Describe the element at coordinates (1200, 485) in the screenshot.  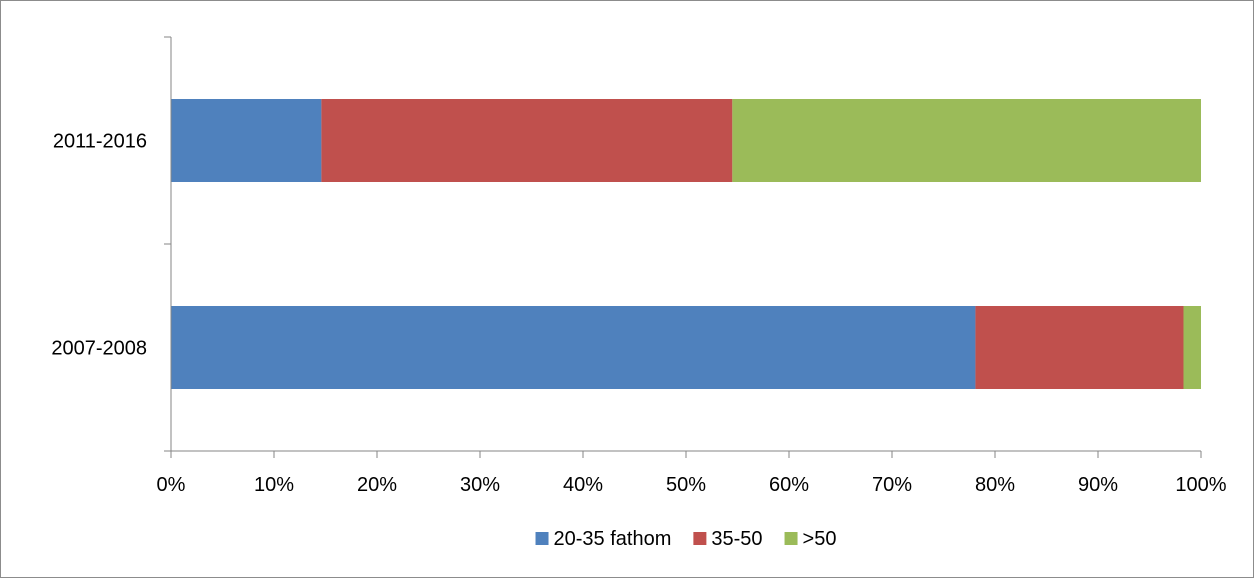
I see `x-axis-tick-label: 100%` at that location.